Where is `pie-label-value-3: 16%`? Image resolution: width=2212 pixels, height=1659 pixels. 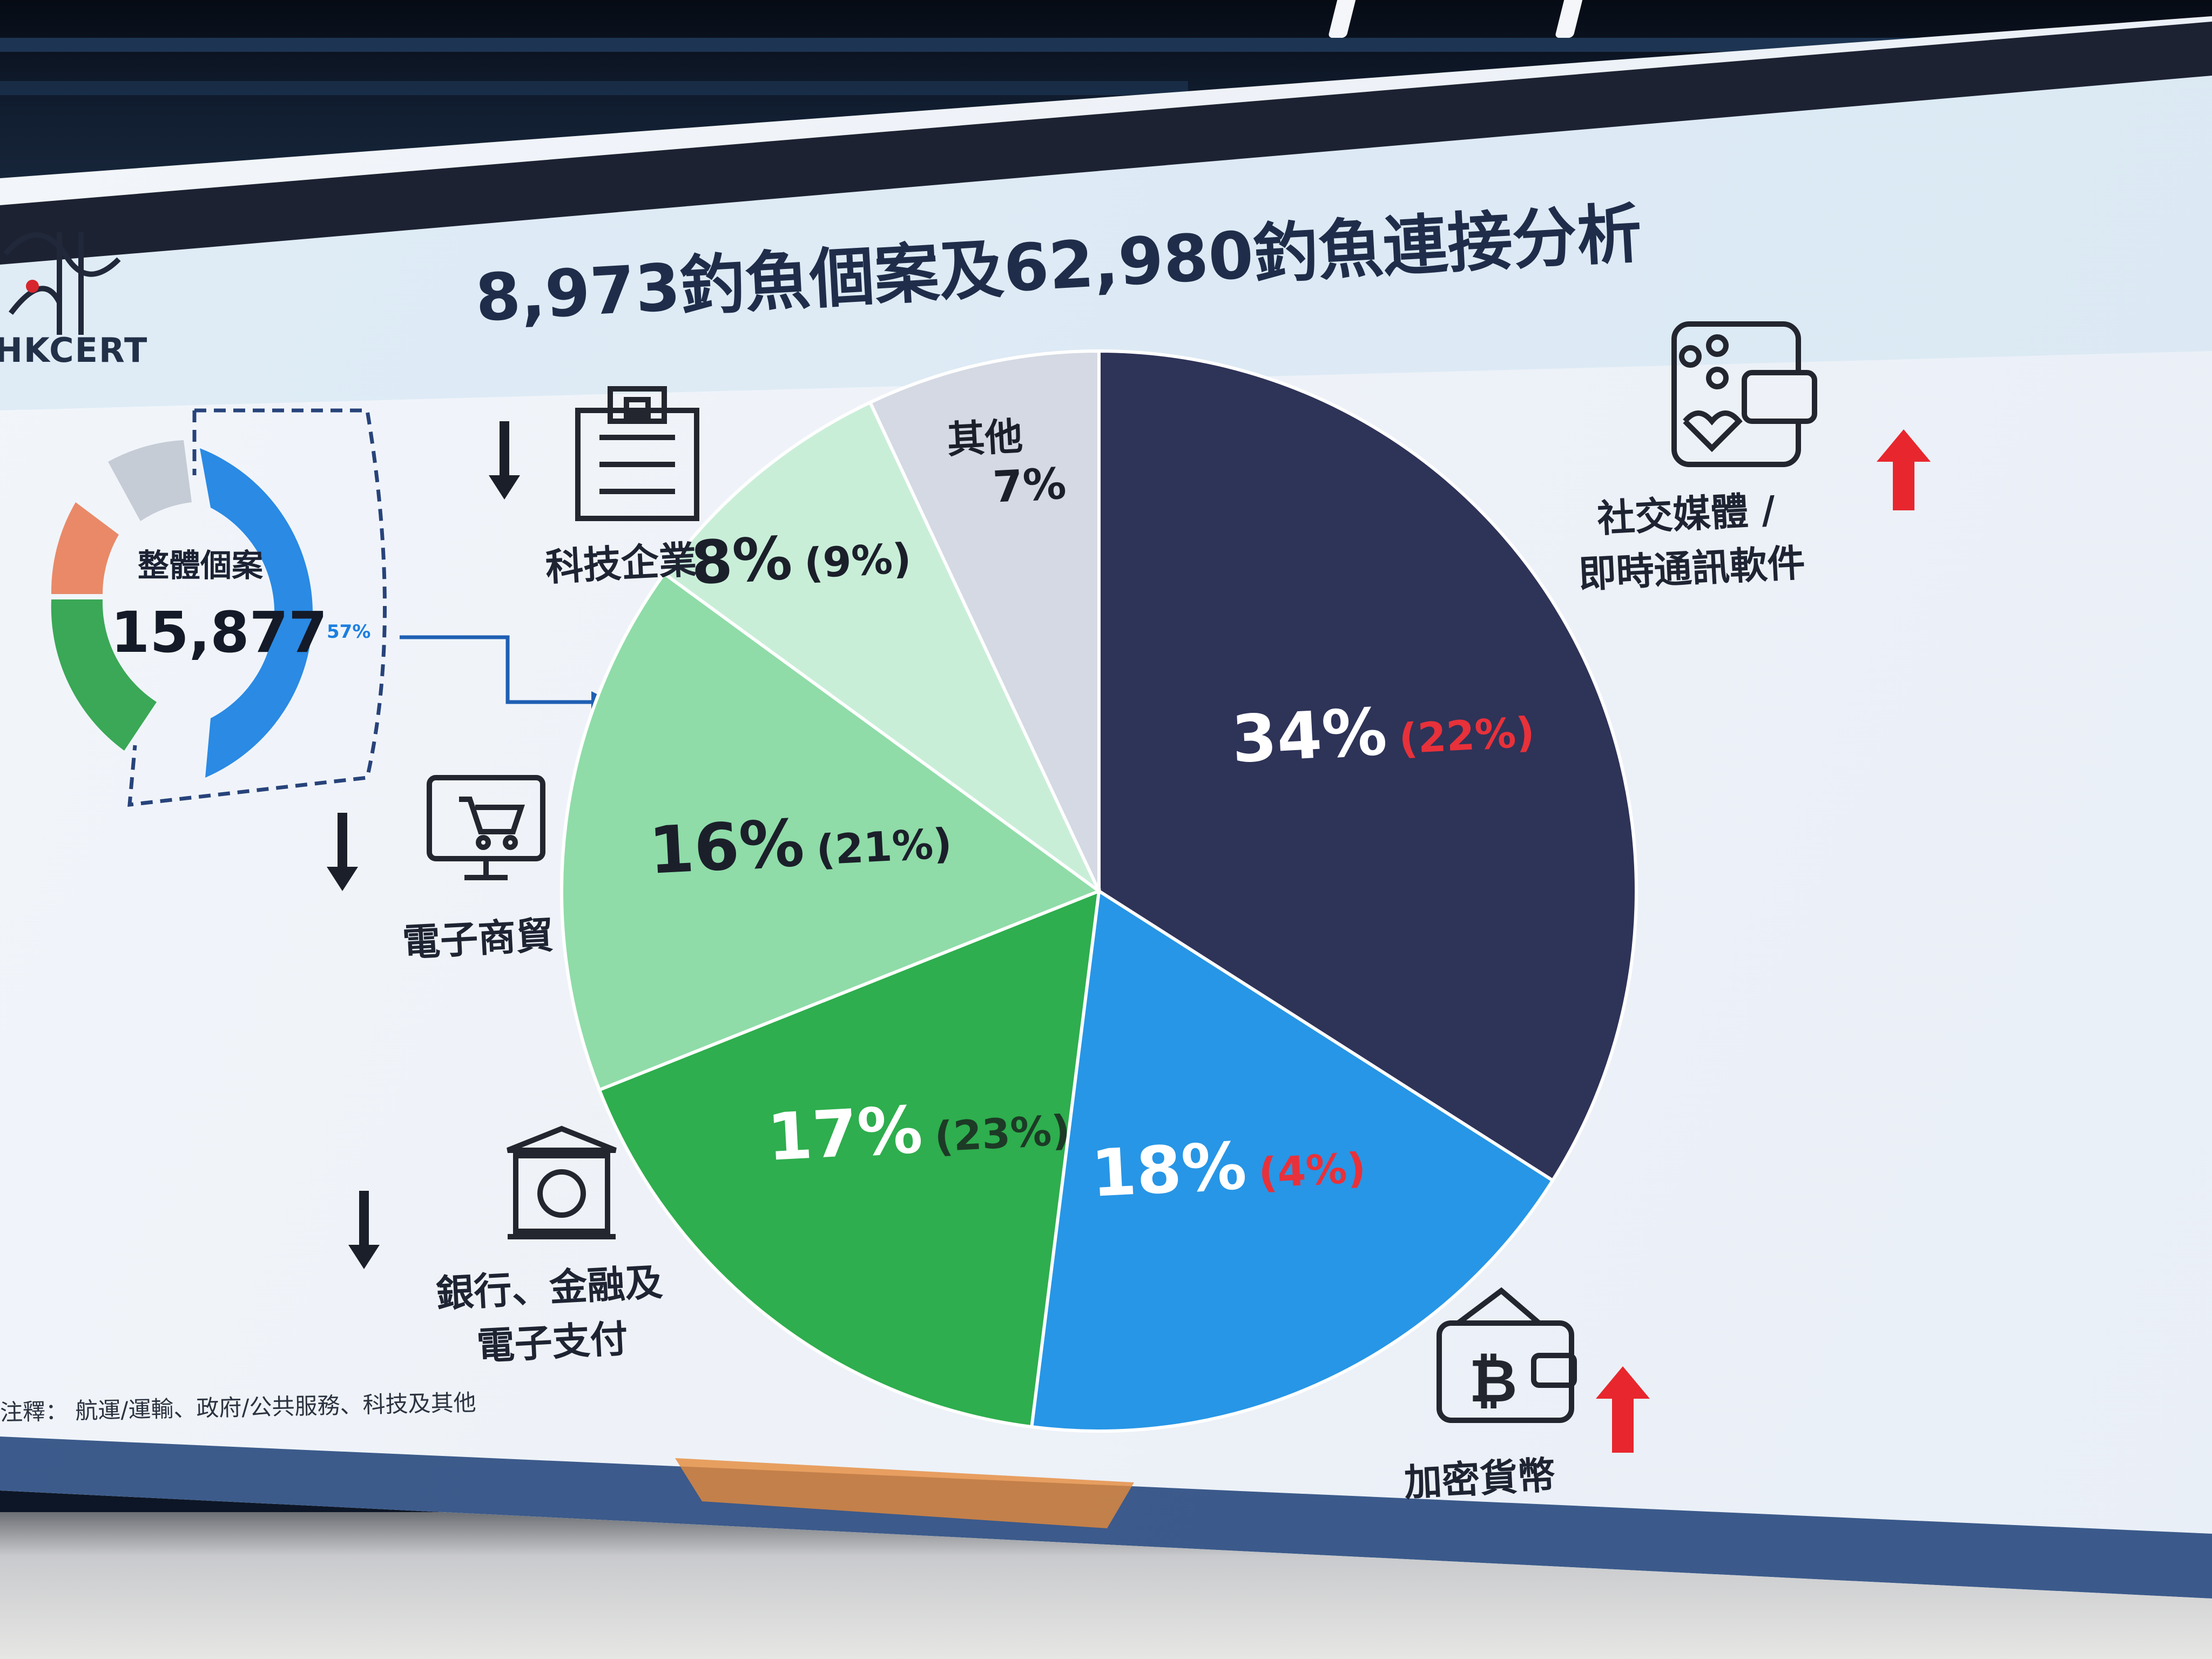 pie-label-value-3: 16% is located at coordinates (726, 847).